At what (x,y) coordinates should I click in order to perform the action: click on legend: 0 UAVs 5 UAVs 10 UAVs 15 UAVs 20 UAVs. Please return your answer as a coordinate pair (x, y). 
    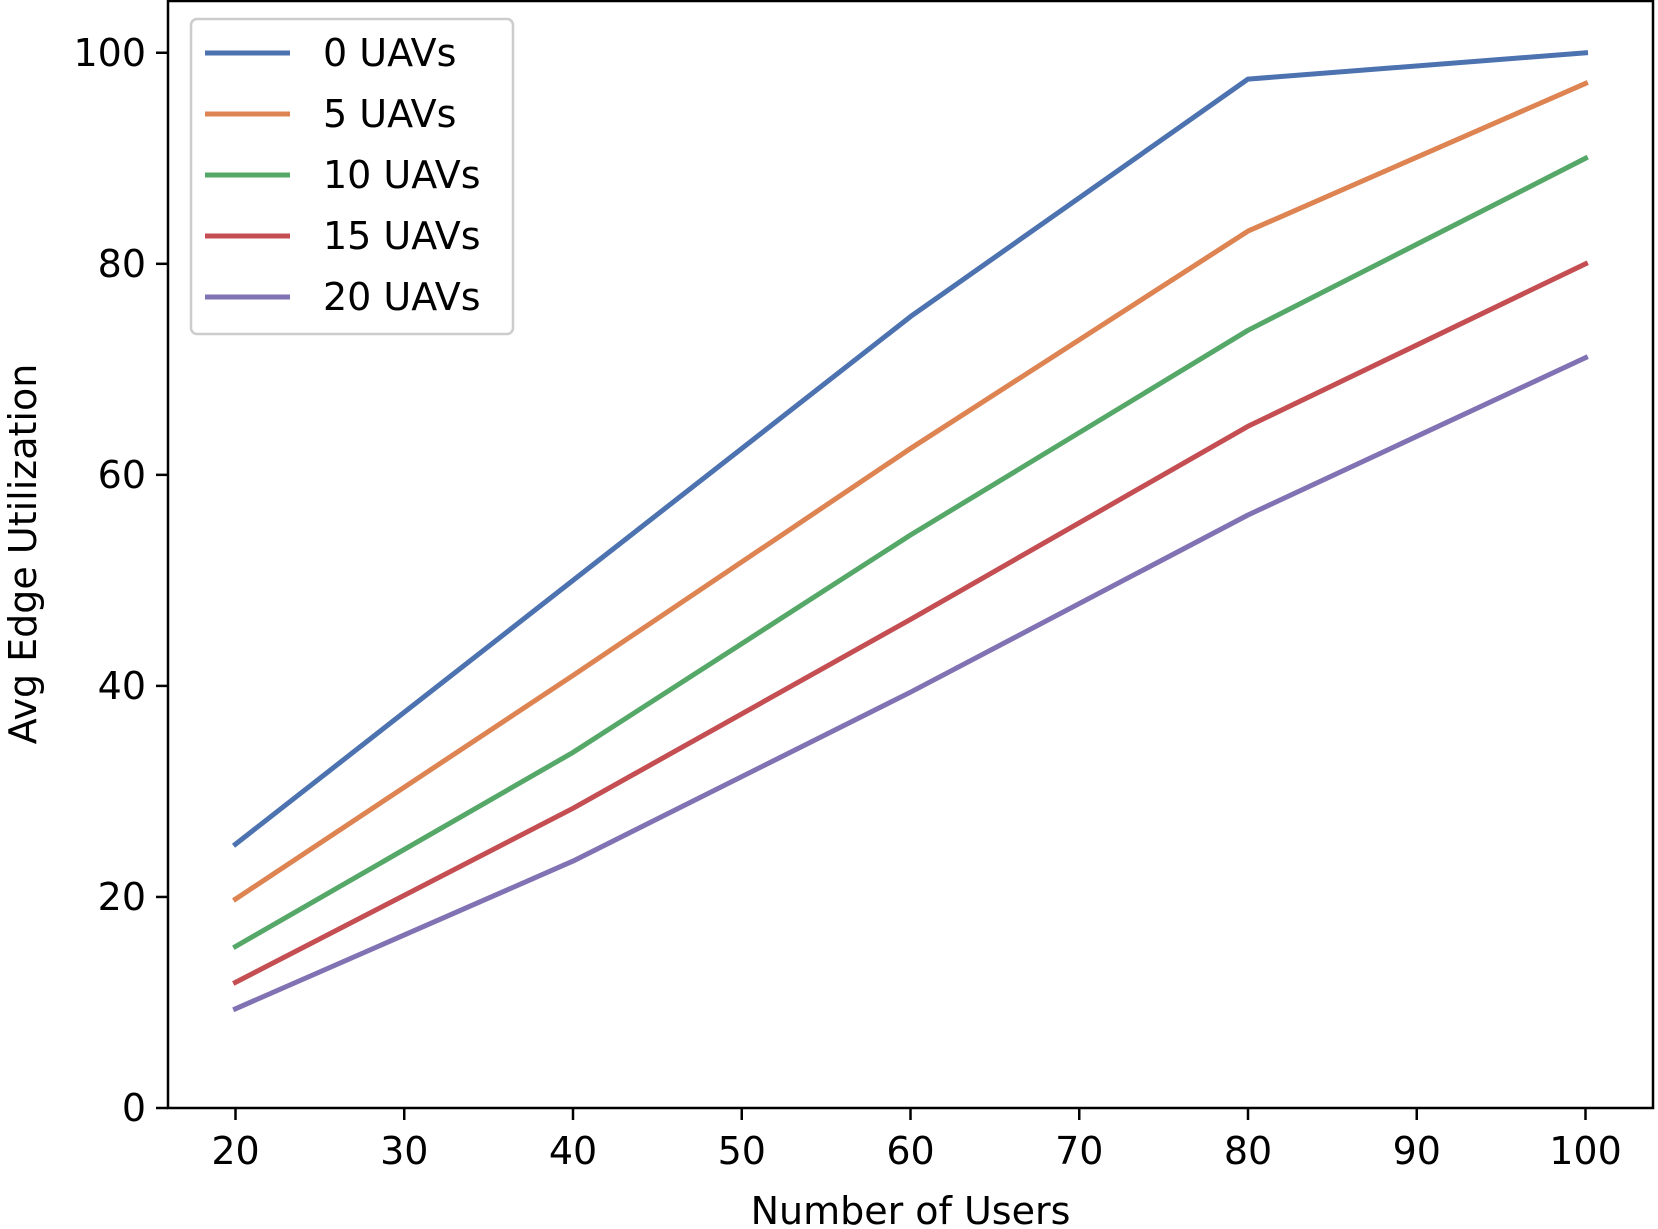
    Looking at the image, I should click on (352, 176).